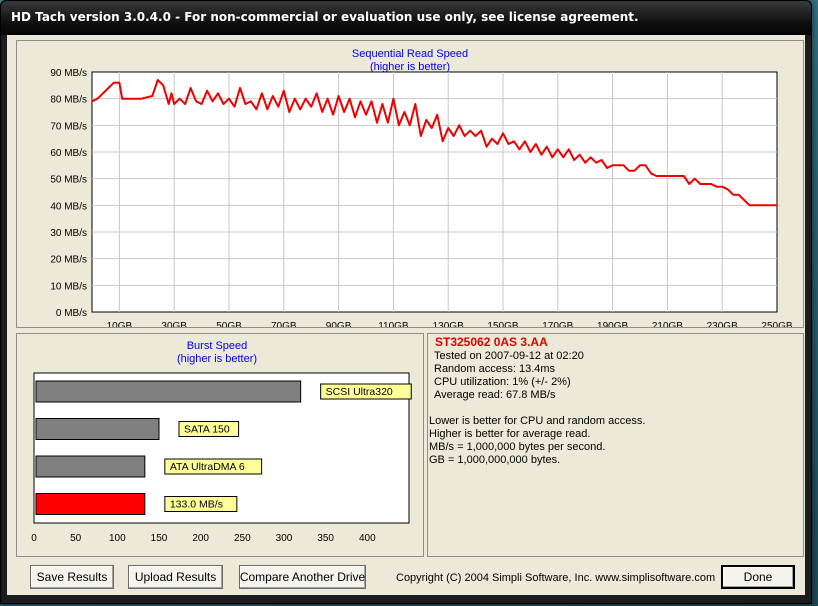 The width and height of the screenshot is (818, 606). What do you see at coordinates (557, 324) in the screenshot?
I see `x-tick-label: 170GB` at bounding box center [557, 324].